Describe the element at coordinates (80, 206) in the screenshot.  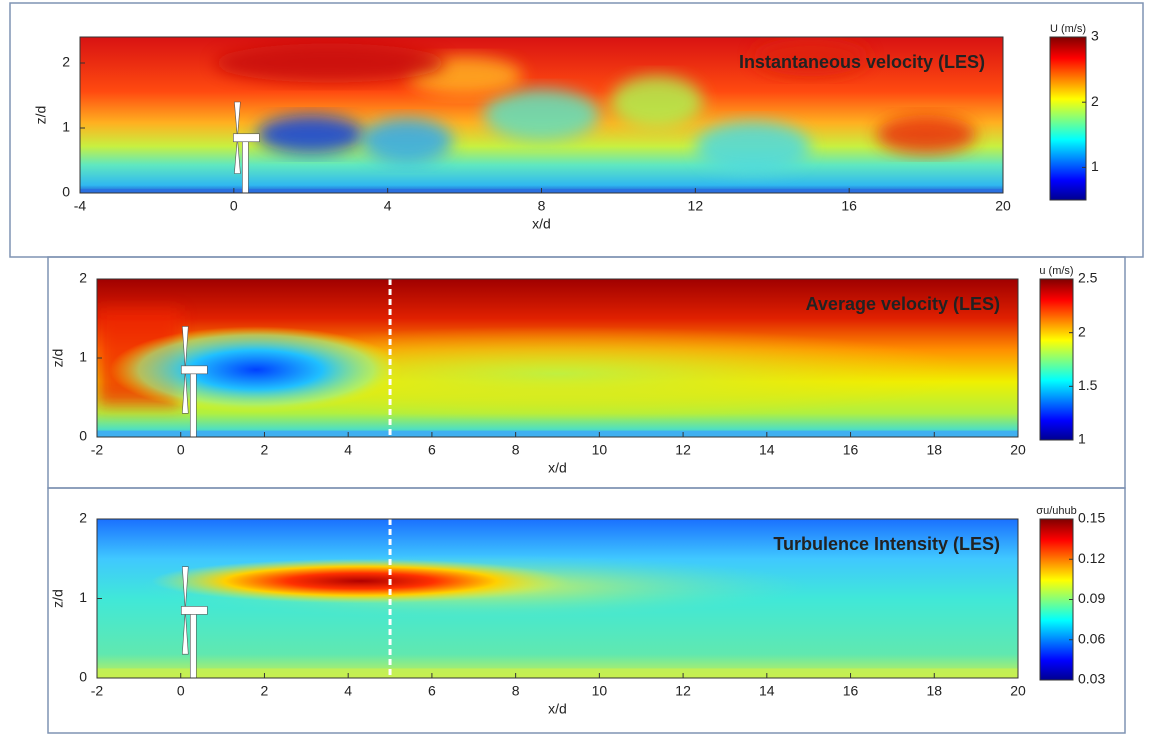
I see `x-tick-label: -4` at that location.